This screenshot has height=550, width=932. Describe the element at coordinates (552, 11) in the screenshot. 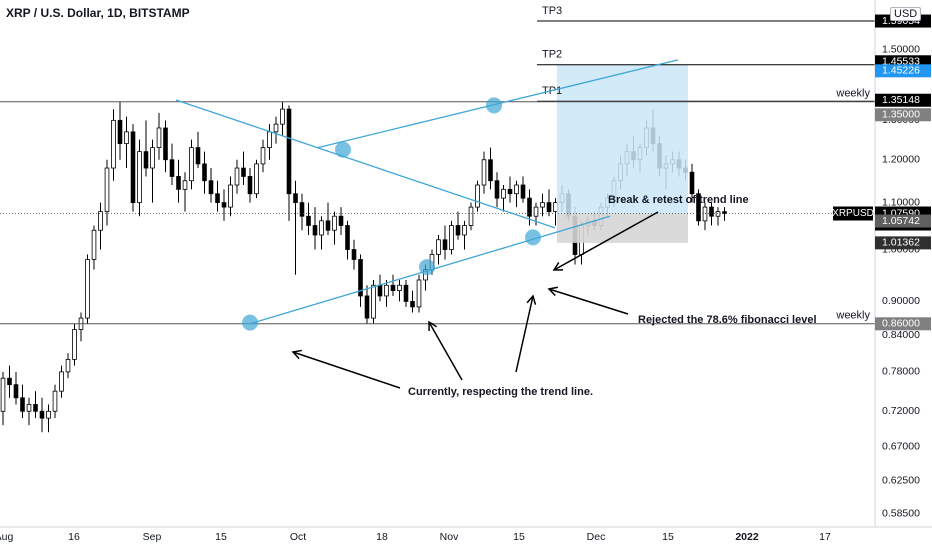

I see `level-label-tp3: TP3` at that location.